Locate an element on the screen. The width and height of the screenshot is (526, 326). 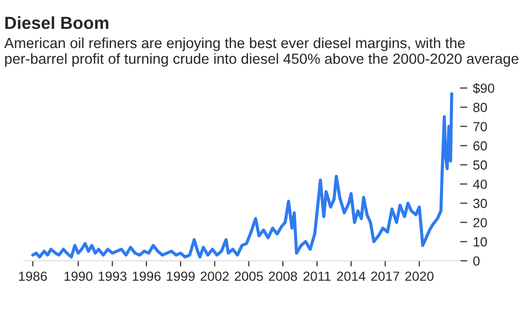
x-tick-label: 1990 is located at coordinates (78, 276).